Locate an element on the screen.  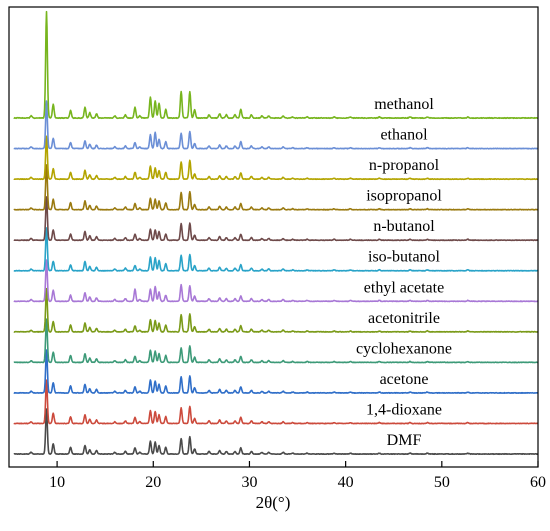
x-tick-label: 10 is located at coordinates (57, 482).